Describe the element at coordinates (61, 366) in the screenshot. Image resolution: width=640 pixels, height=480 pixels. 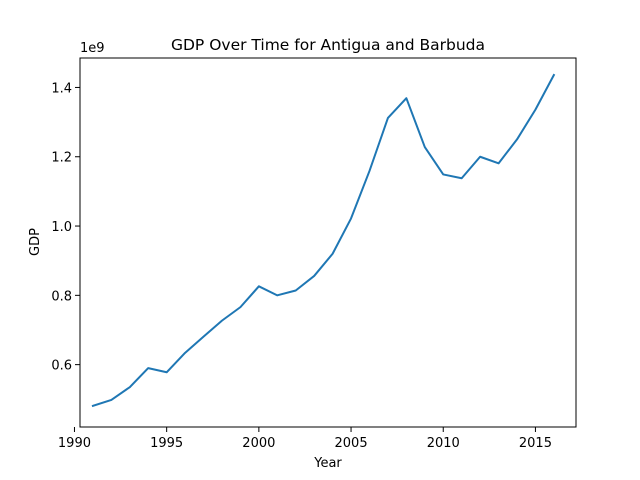
I see `y-tick-label: 0.6` at that location.